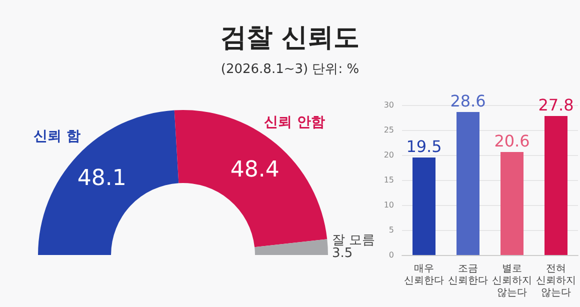  I want to click on data-label: 48.1, so click(101, 179).